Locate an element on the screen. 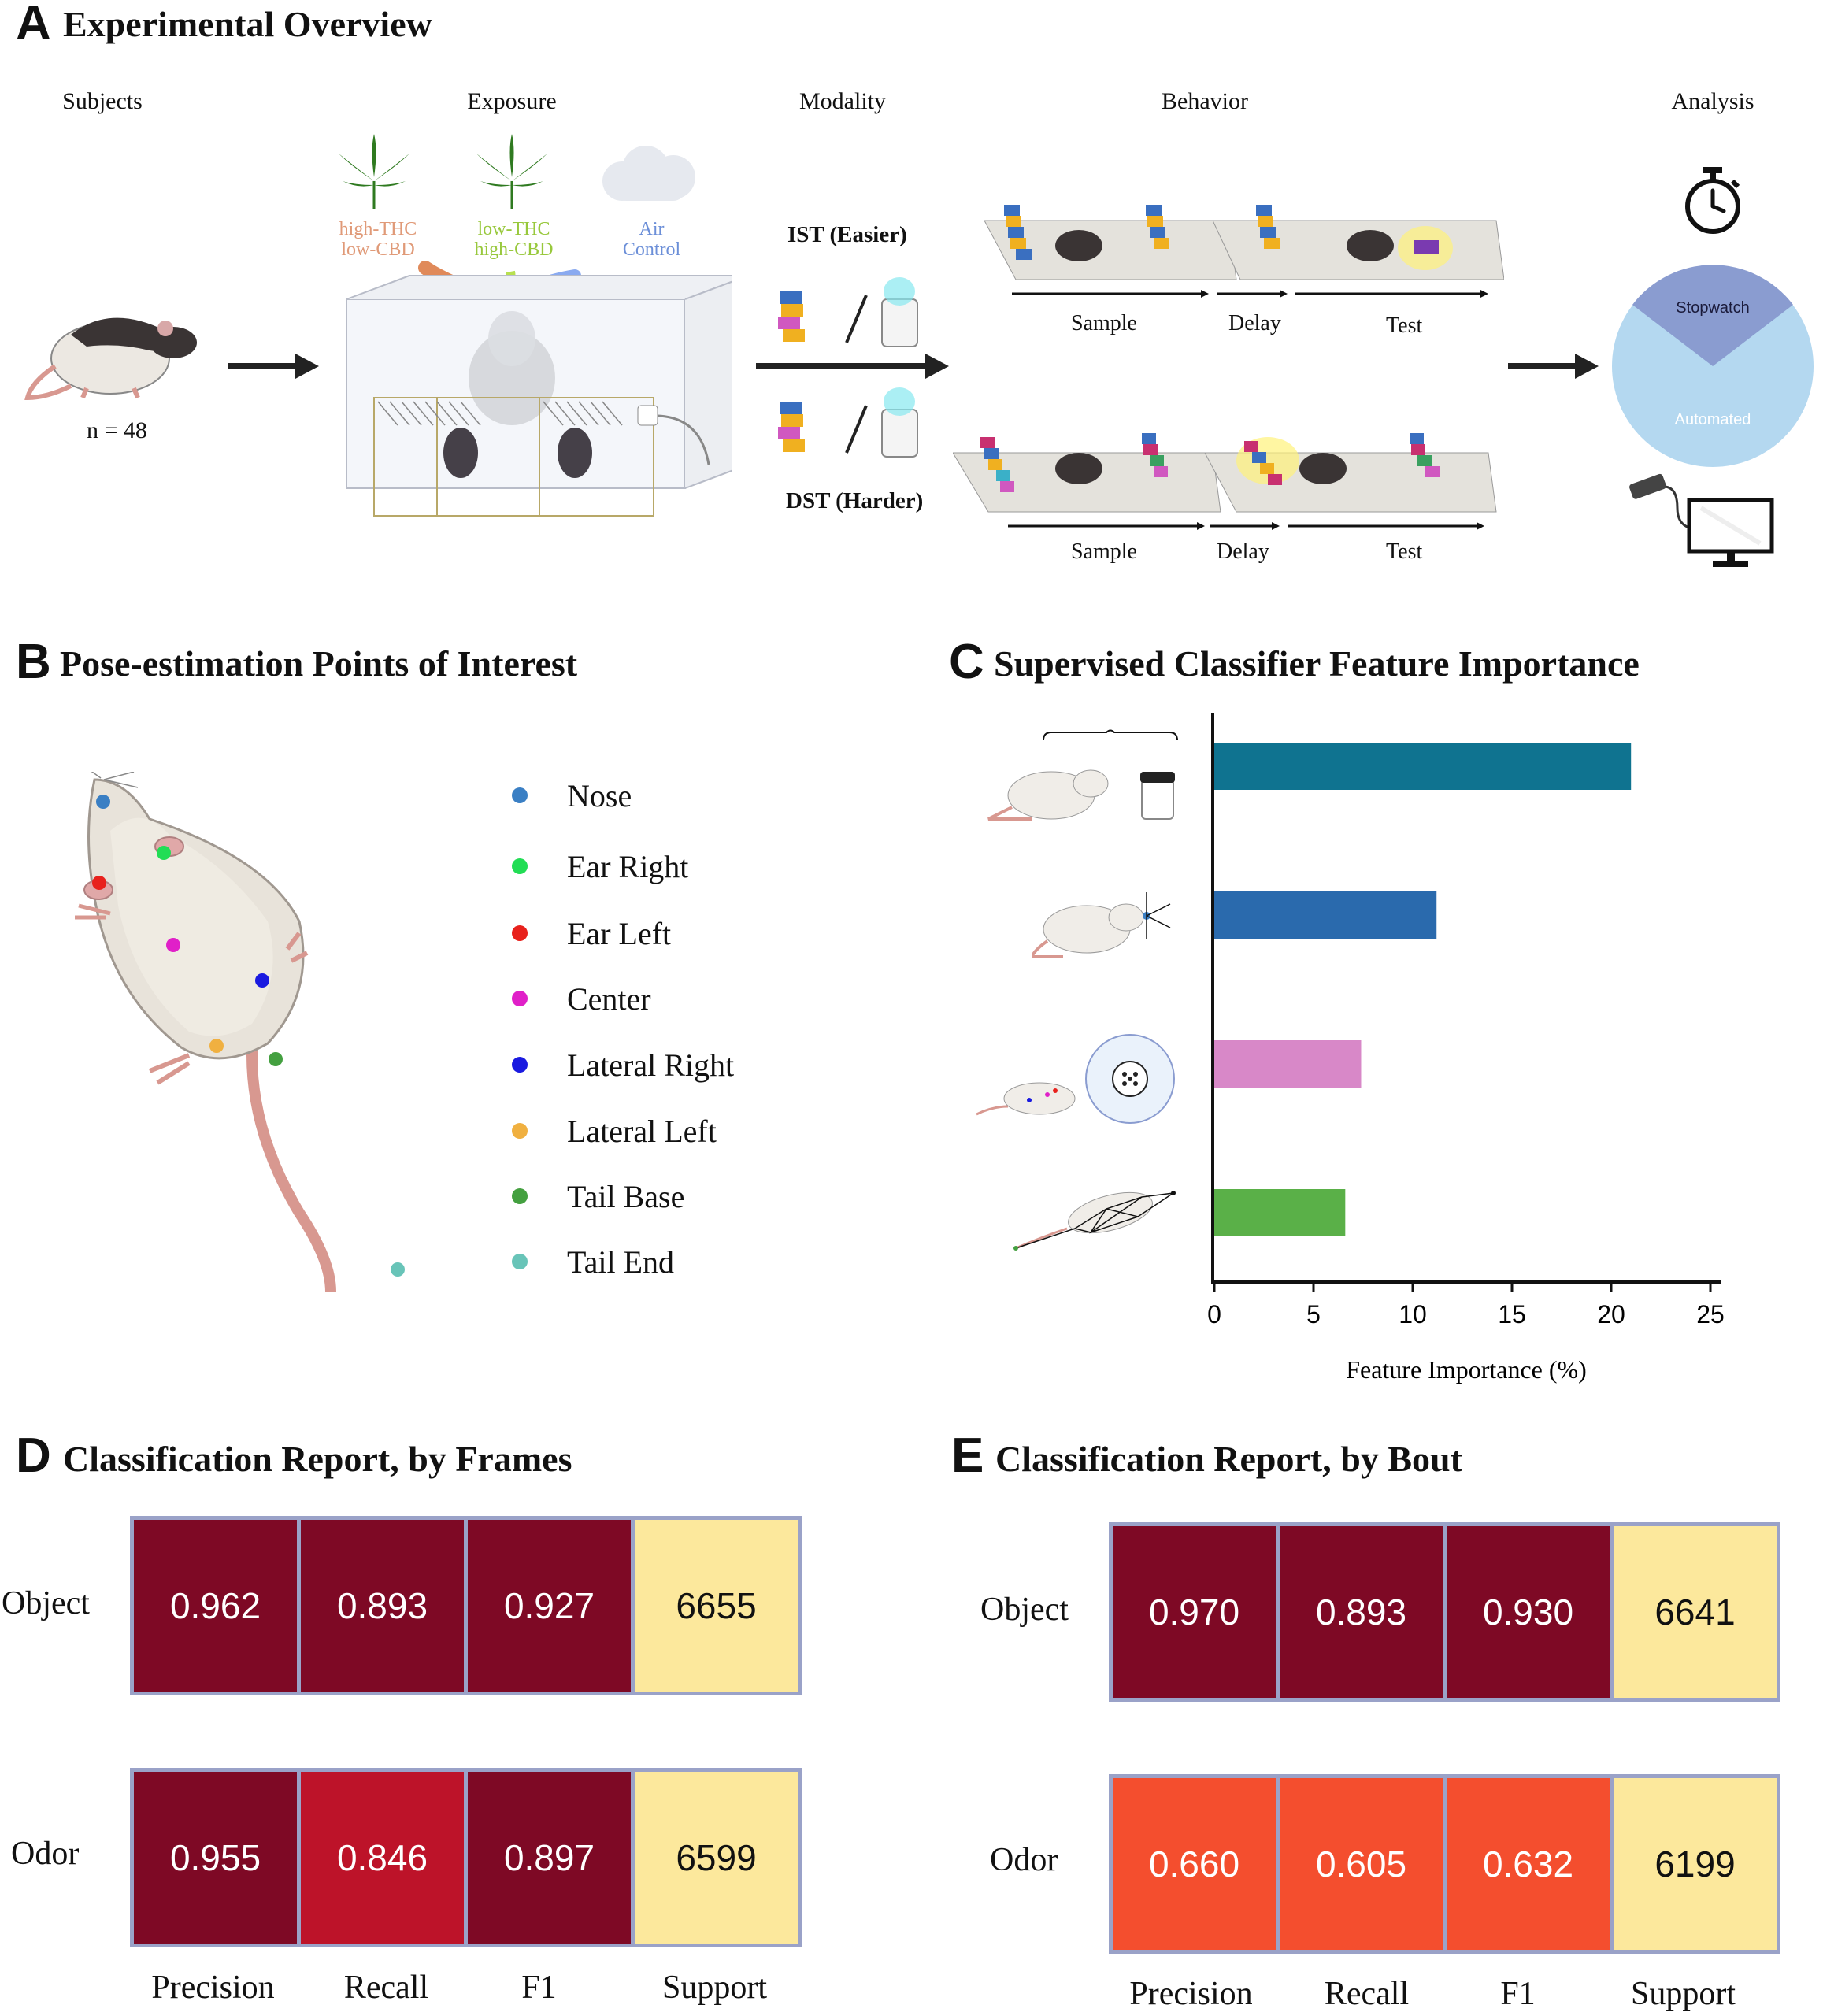 Image resolution: width=1823 pixels, height=2016 pixels. metric-cell: 0.846 is located at coordinates (382, 1857).